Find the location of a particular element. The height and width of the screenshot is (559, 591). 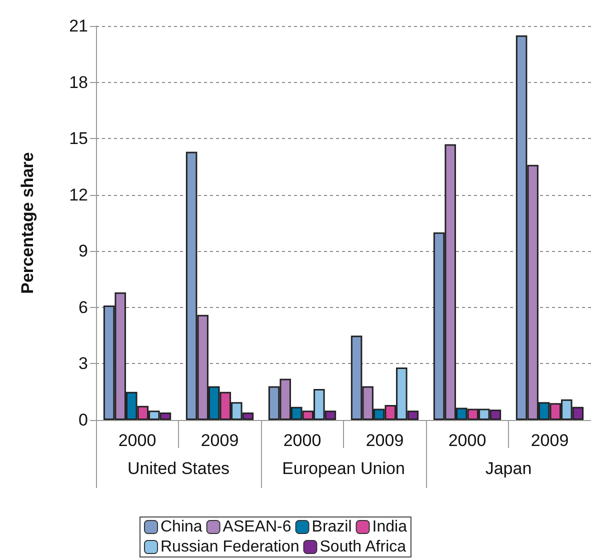

y-tick-label: 18 is located at coordinates (78, 82).